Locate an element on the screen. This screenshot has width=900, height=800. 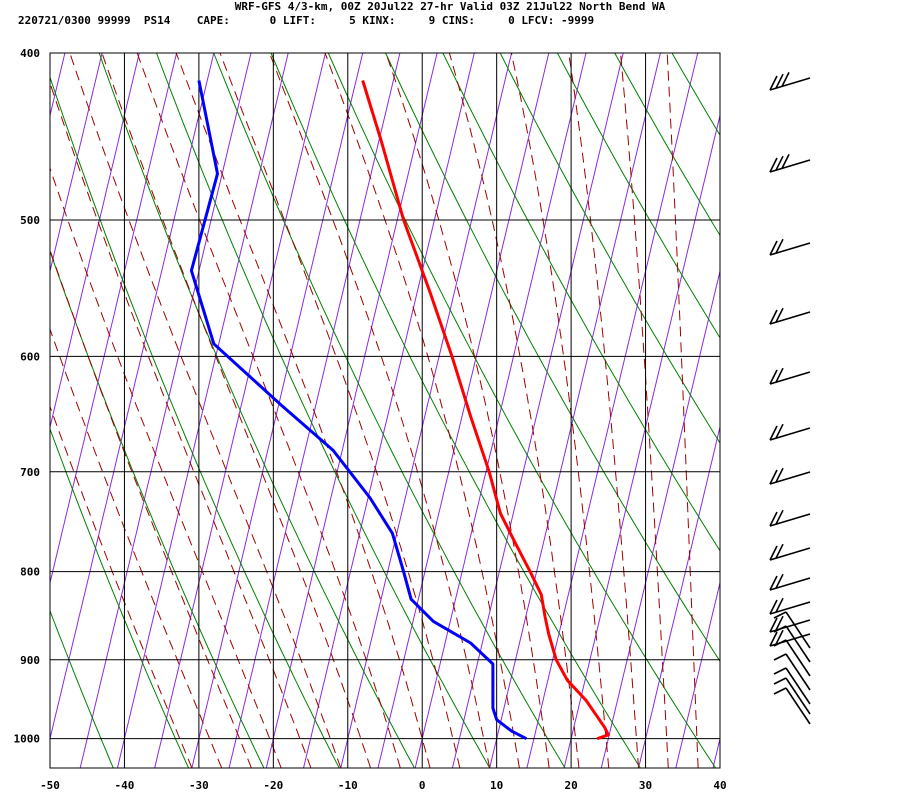
y-tick-label: 400 is located at coordinates (30, 53).